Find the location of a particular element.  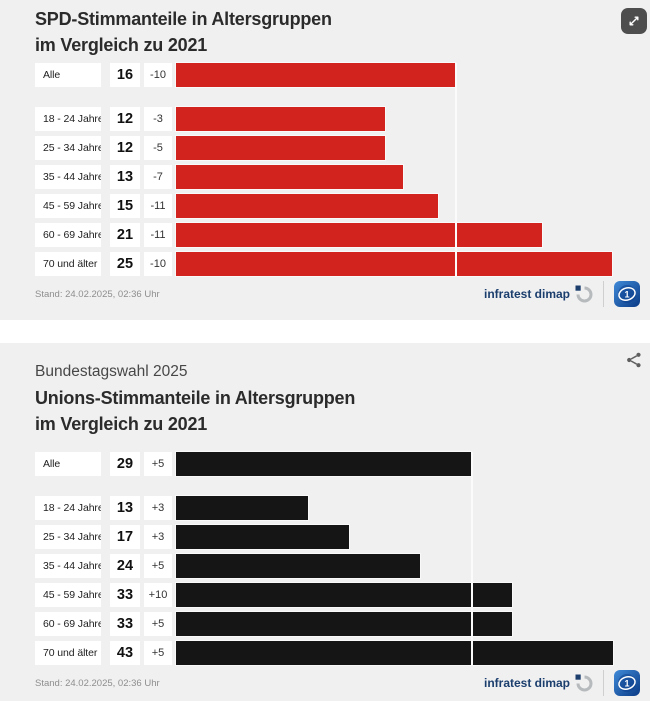

change-label: -3 is located at coordinates (158, 119).